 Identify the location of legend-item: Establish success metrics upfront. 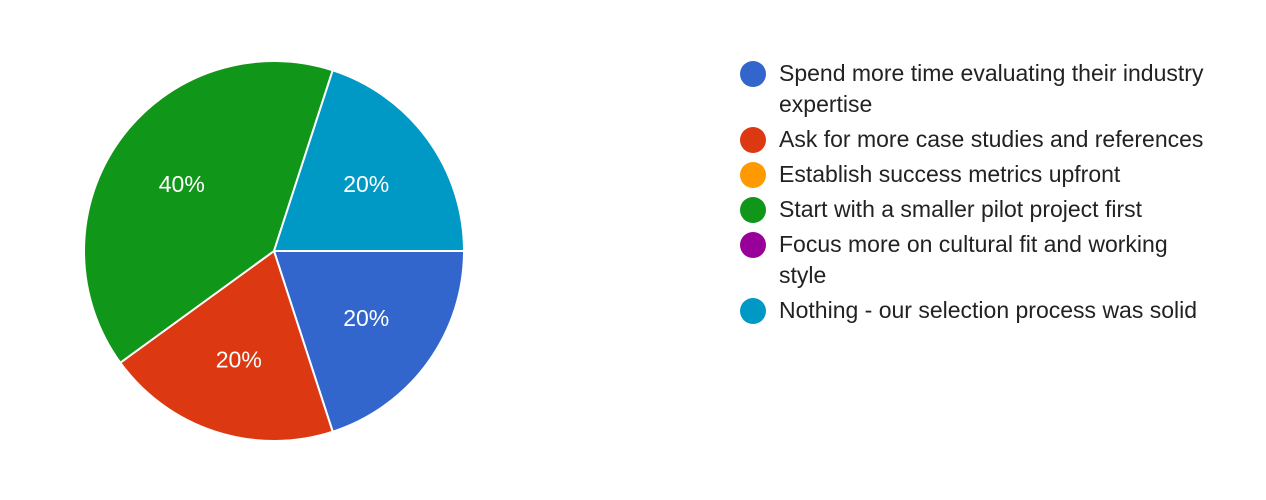
(990, 174).